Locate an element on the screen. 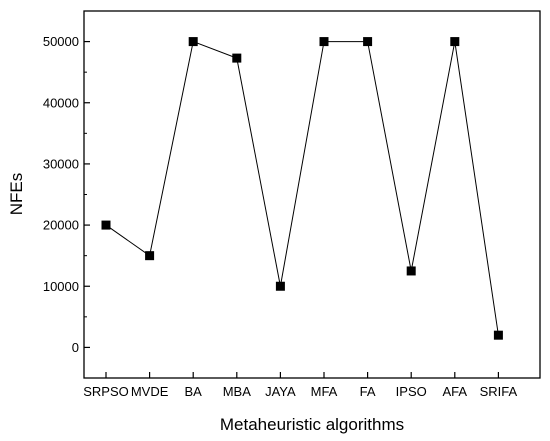  data-point-mba is located at coordinates (237, 58).